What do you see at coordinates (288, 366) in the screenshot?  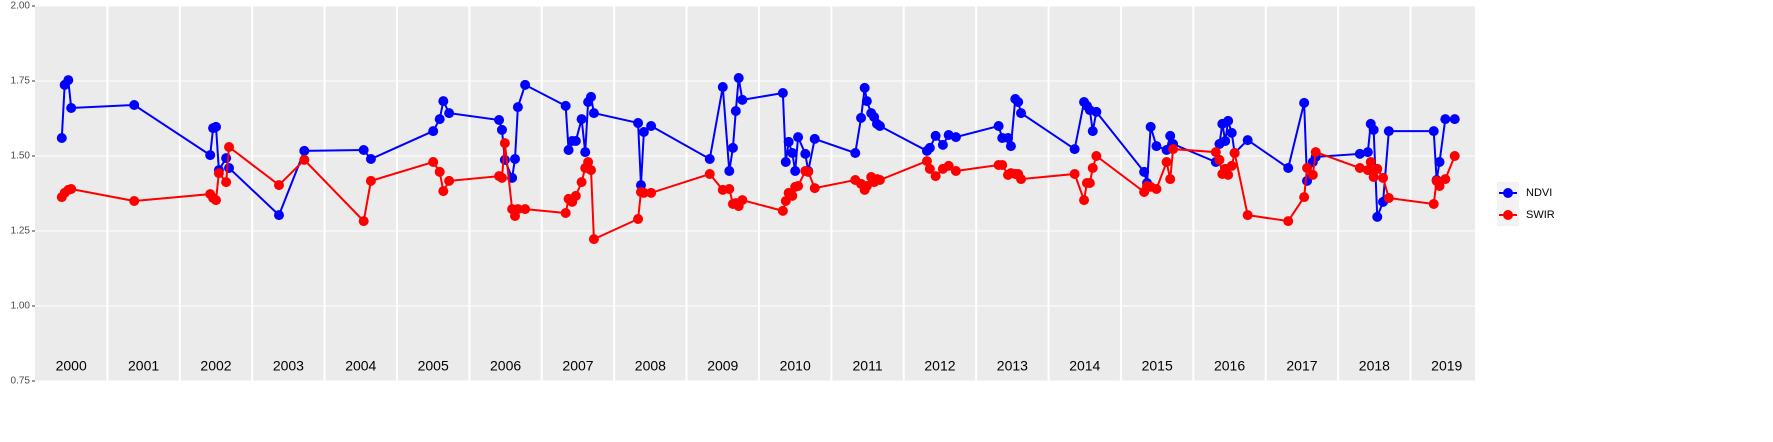 I see `year-label: 2003` at bounding box center [288, 366].